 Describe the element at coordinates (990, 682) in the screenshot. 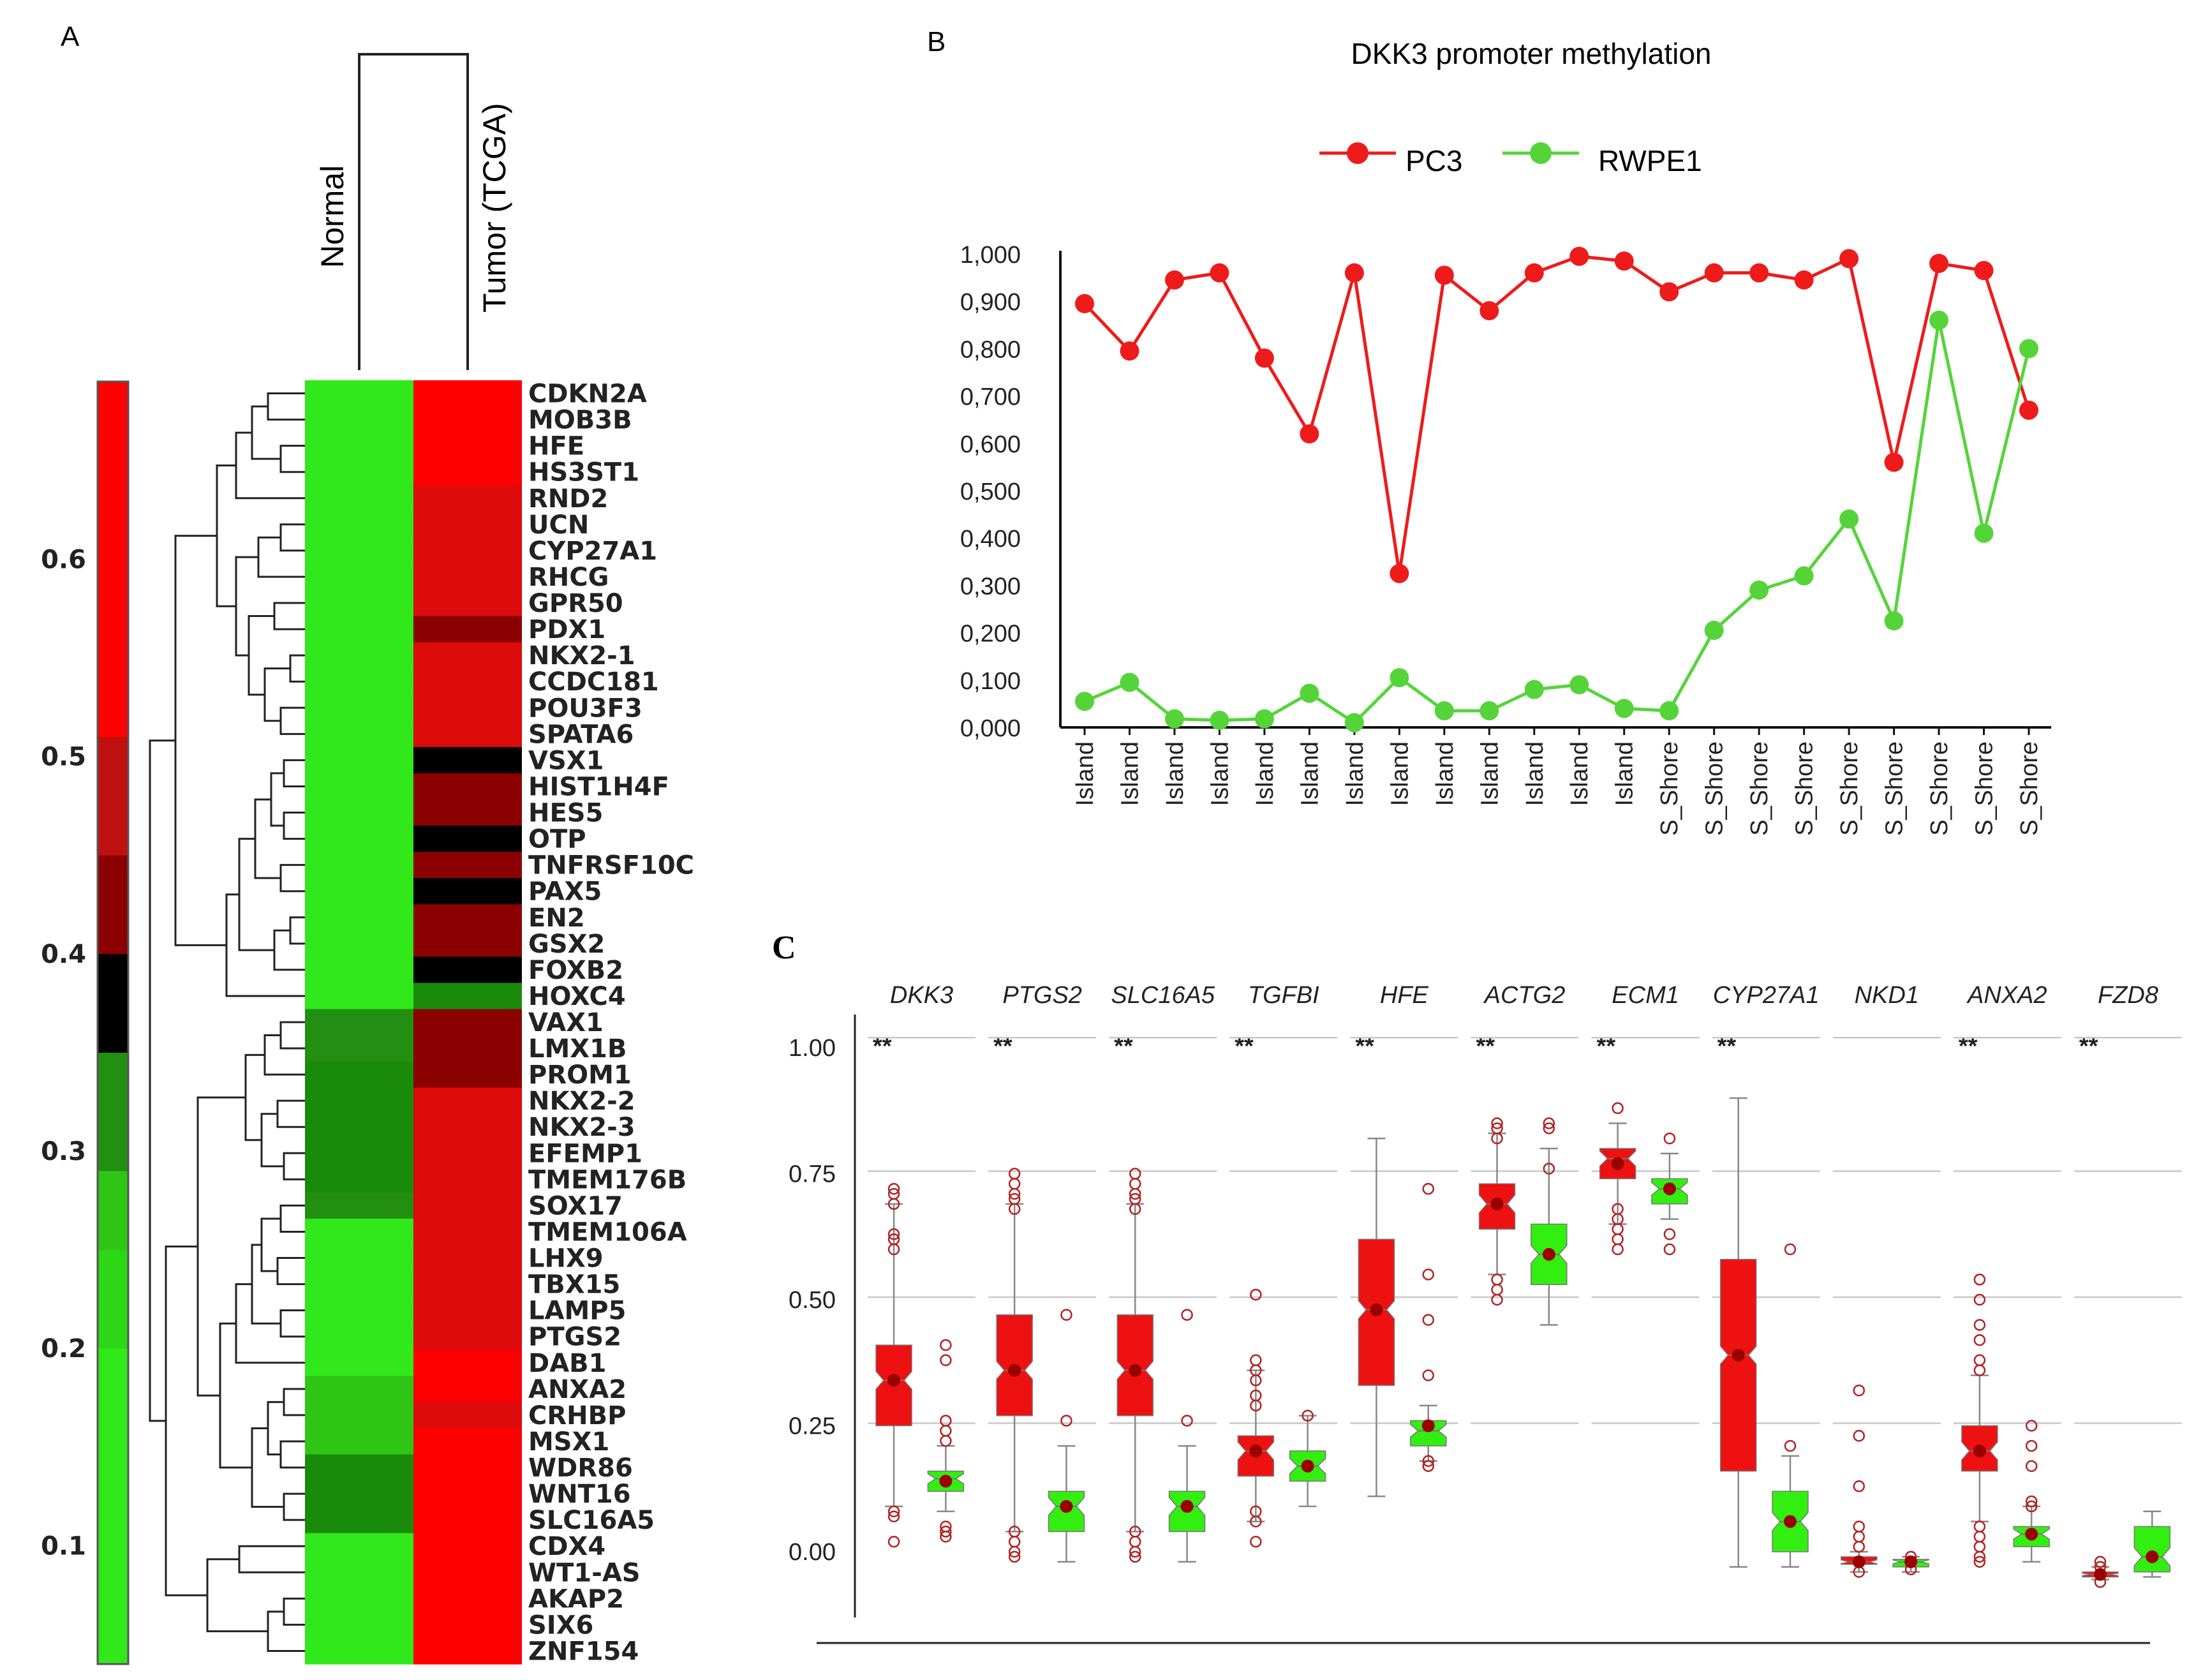

I see `y-tick-label: 0,100` at that location.